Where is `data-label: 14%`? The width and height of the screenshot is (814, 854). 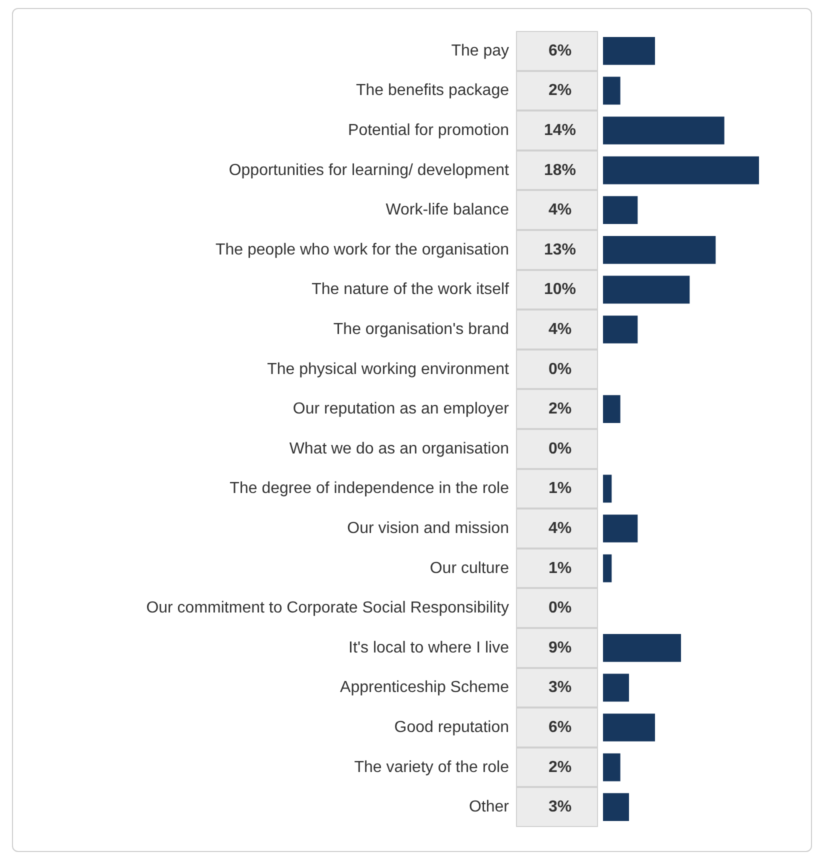
data-label: 14% is located at coordinates (560, 130).